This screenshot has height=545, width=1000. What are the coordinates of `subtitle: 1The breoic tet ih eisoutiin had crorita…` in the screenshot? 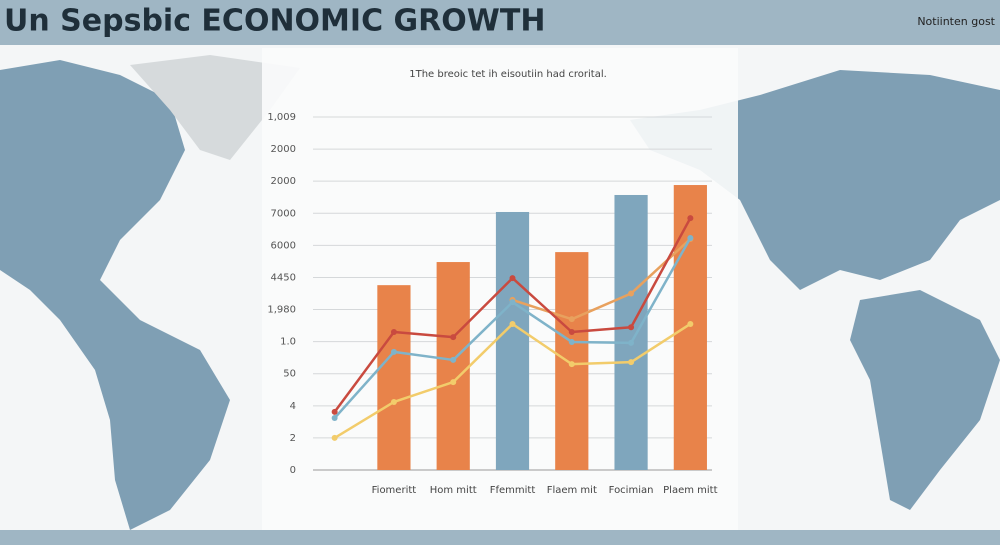 It's located at (508, 74).